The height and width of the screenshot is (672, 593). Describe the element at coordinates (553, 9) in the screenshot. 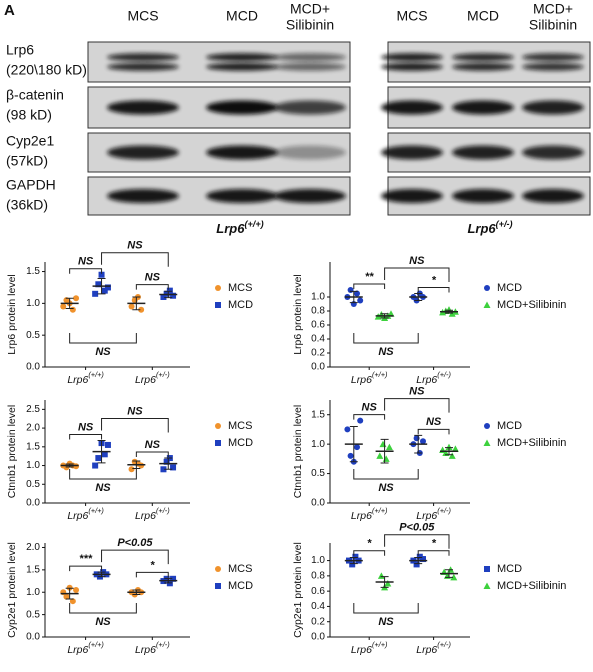

I see `lane-label: MCD+` at that location.